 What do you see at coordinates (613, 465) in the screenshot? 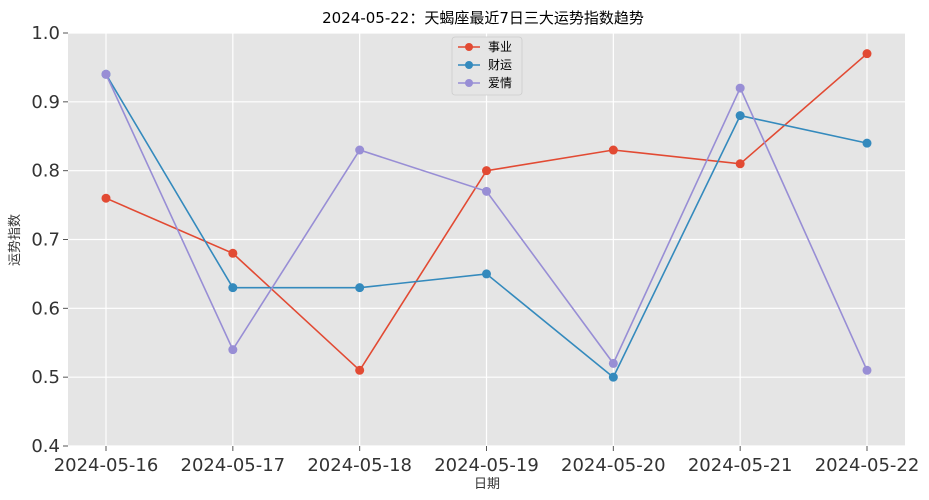
I see `x-tick-label: 2024-05-20` at bounding box center [613, 465].